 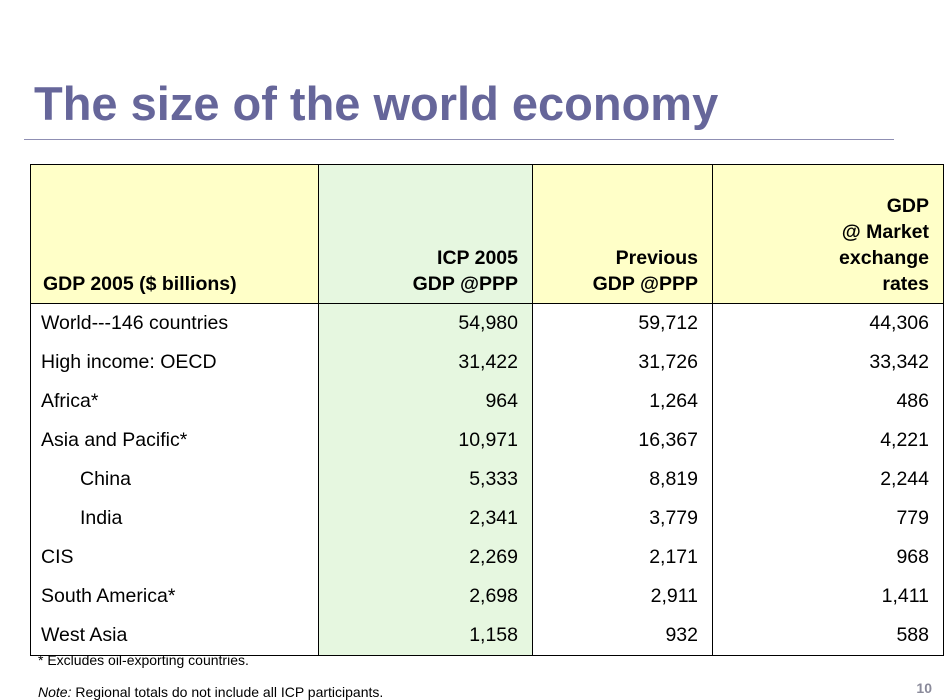 I want to click on cell-market-rate: 486, so click(x=828, y=401).